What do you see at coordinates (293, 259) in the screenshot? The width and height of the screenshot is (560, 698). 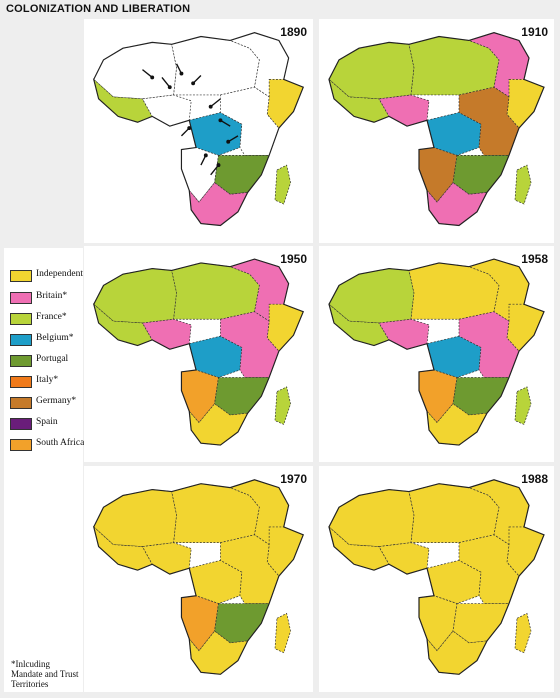 I see `map-year-label: 1950` at bounding box center [293, 259].